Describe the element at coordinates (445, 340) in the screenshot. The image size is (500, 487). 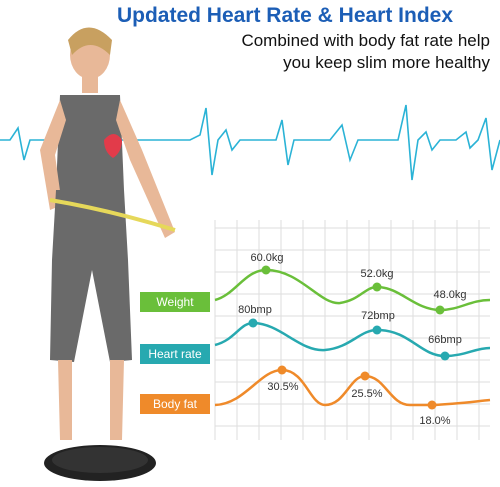
I see `reading: 66bmp` at that location.